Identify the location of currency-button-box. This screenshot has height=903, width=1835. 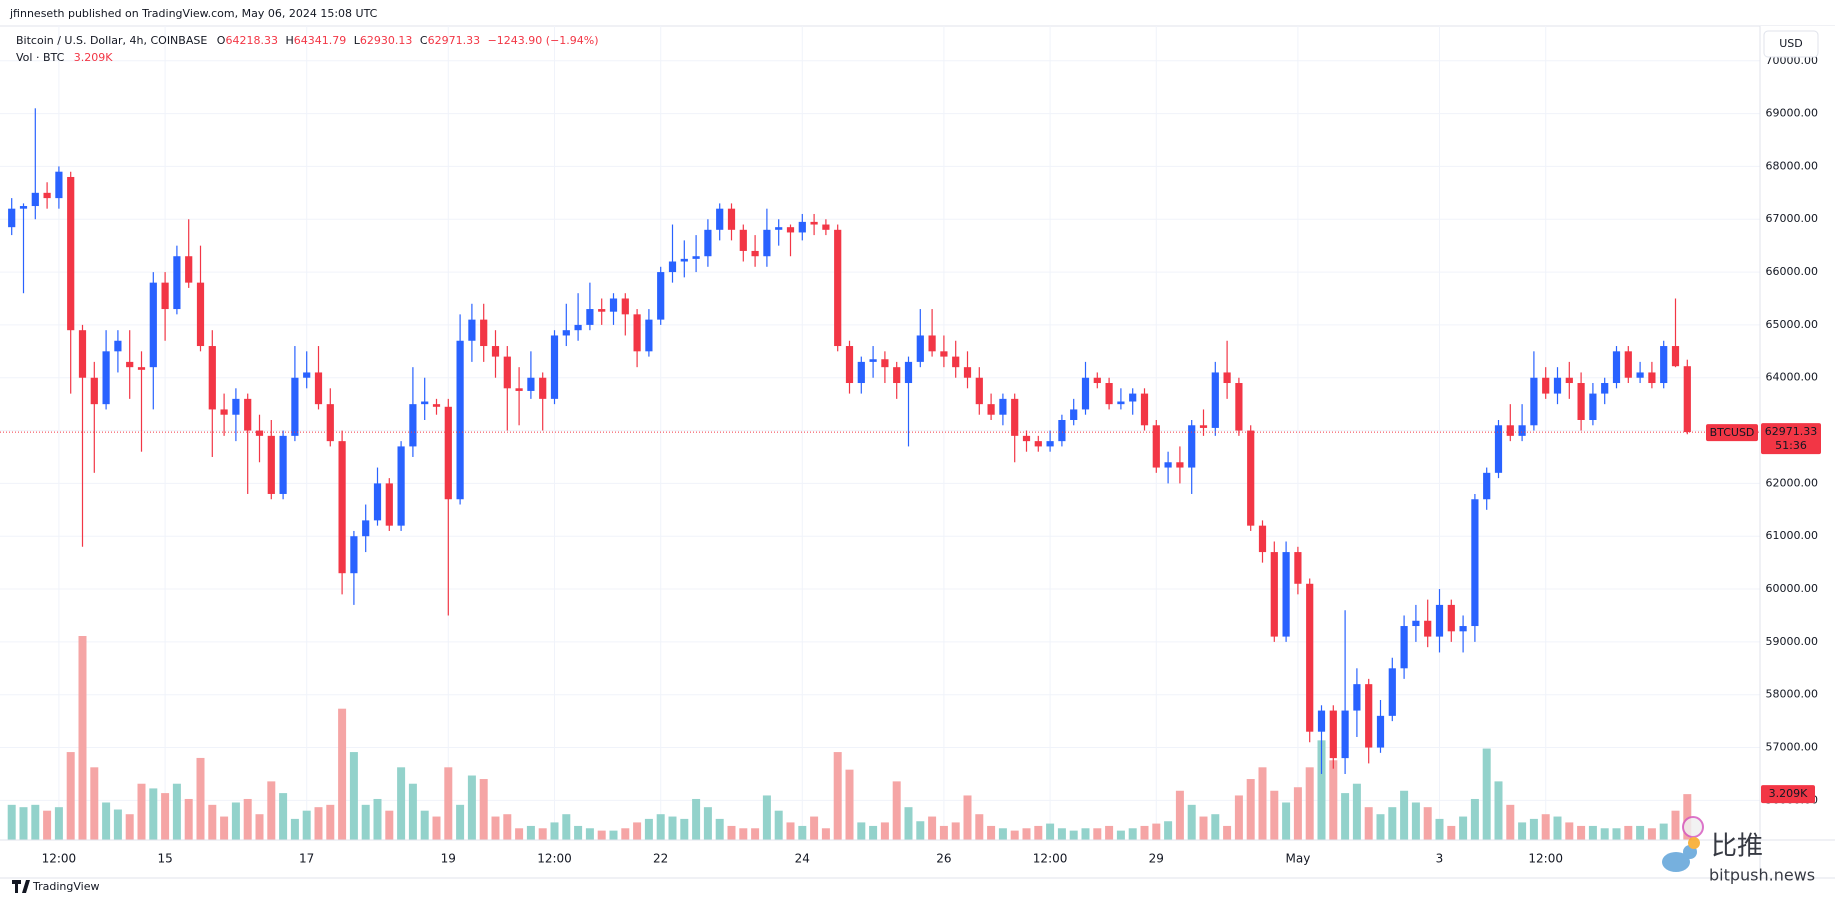
(1791, 44).